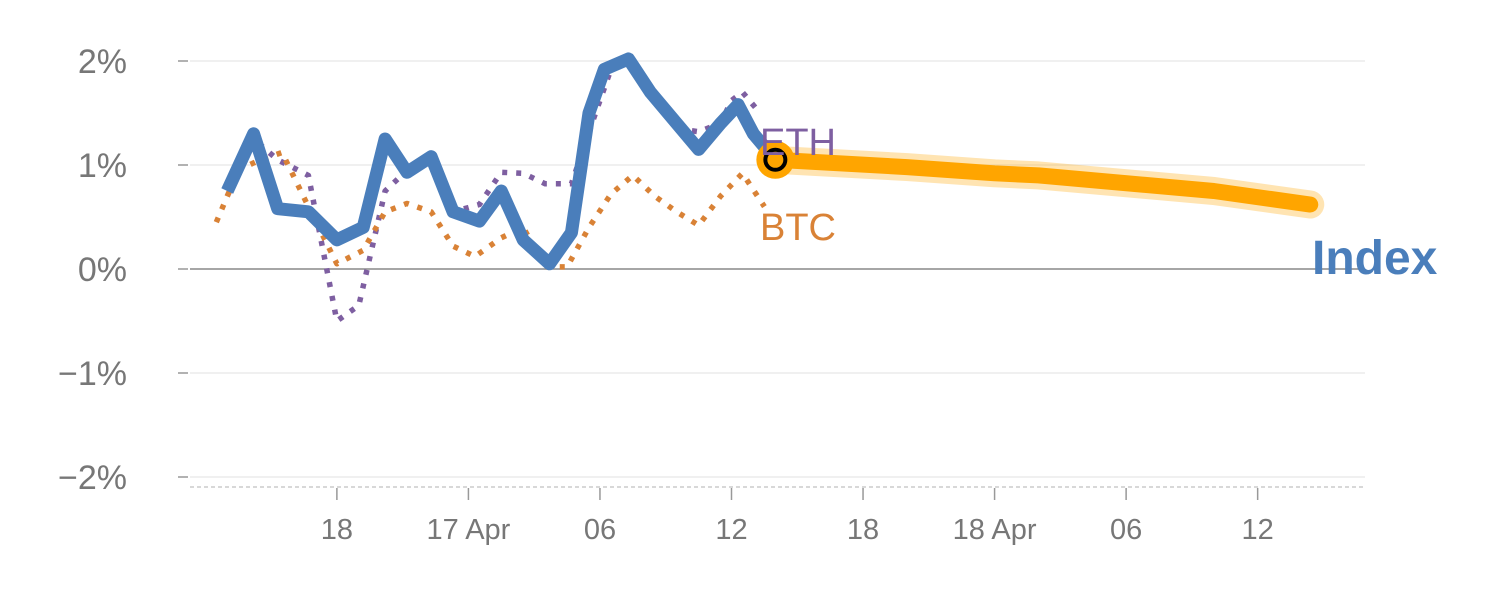  Describe the element at coordinates (102, 166) in the screenshot. I see `y-tick-label: 1%` at that location.